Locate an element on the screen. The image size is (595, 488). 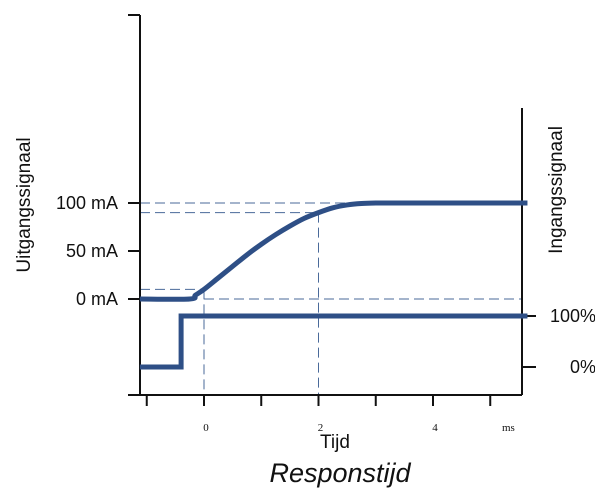
x-tick-label: 4 is located at coordinates (435, 428).